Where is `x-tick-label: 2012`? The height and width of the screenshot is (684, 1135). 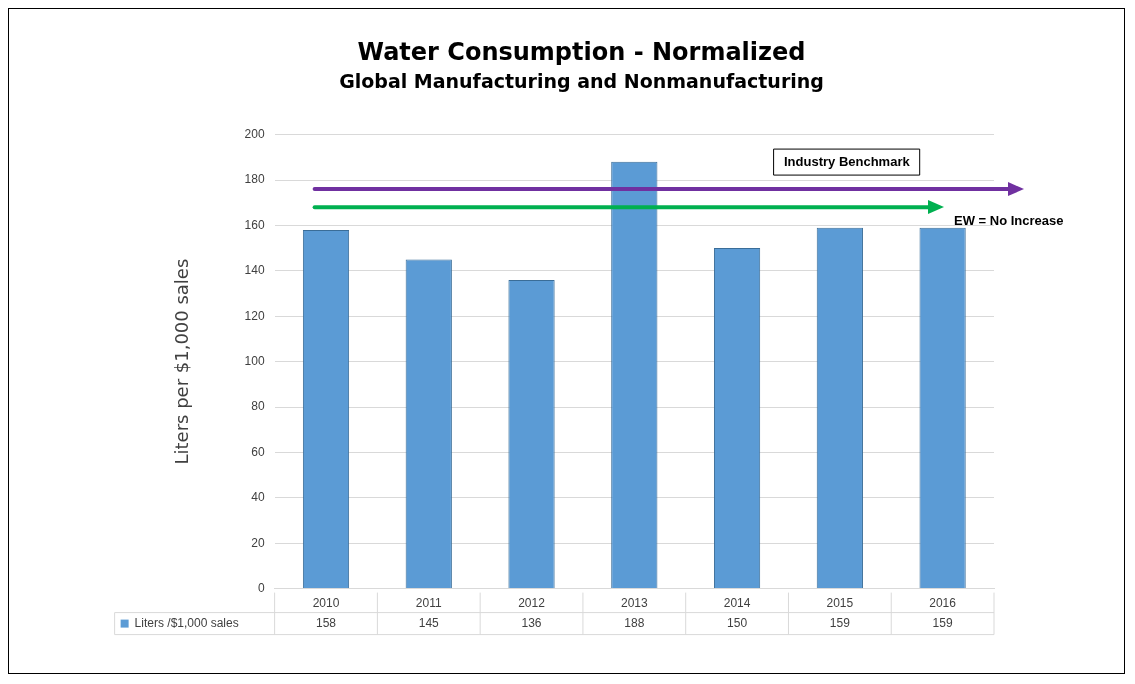 x-tick-label: 2012 is located at coordinates (532, 603).